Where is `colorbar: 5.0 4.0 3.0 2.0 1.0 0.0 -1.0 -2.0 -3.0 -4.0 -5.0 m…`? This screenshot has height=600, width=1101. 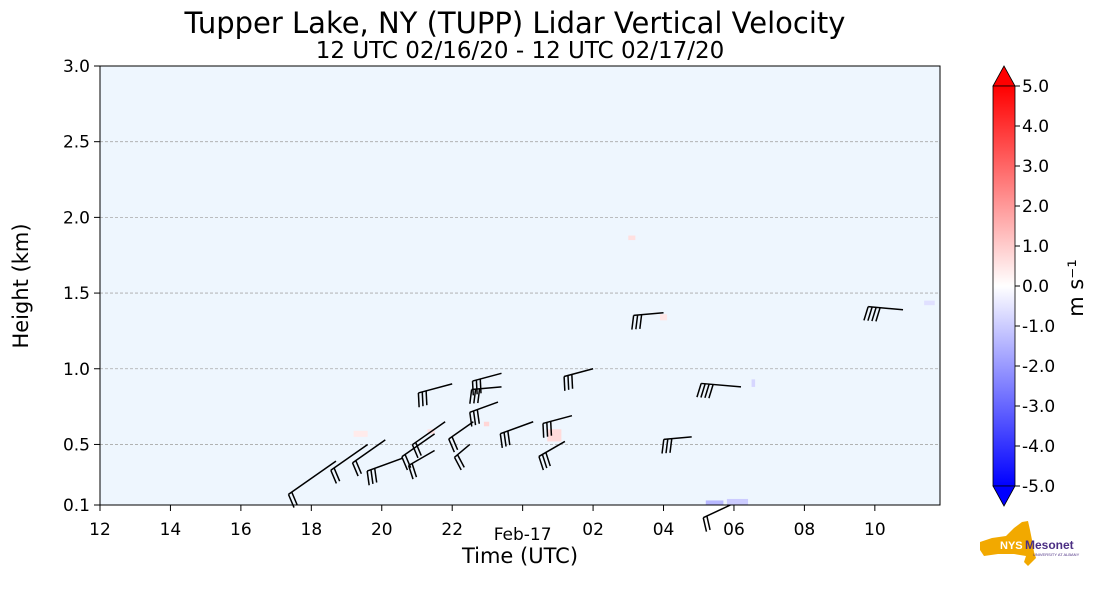 colorbar: 5.0 4.0 3.0 2.0 1.0 0.0 -1.0 -2.0 -3.0 -4.0 -5.0 m… is located at coordinates (1040, 286).